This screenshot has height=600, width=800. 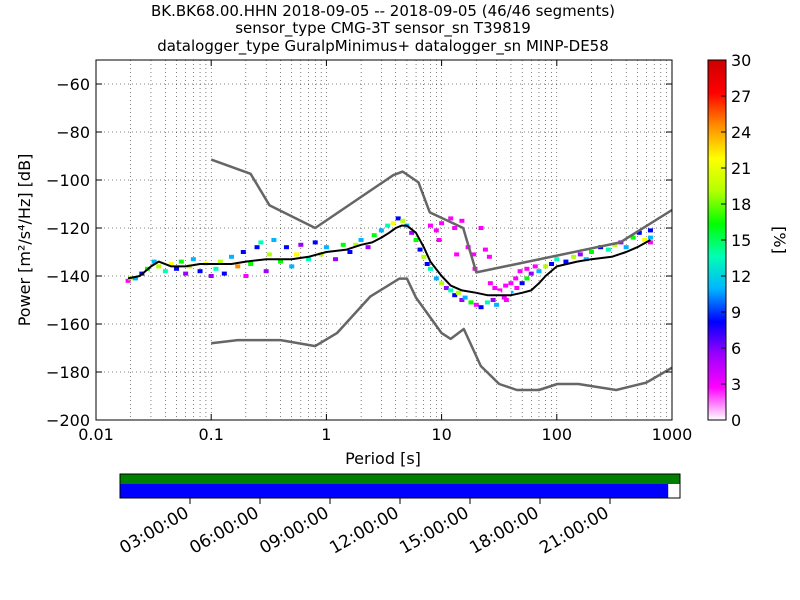 What do you see at coordinates (73, 132) in the screenshot?
I see `y-tick-label: −80` at bounding box center [73, 132].